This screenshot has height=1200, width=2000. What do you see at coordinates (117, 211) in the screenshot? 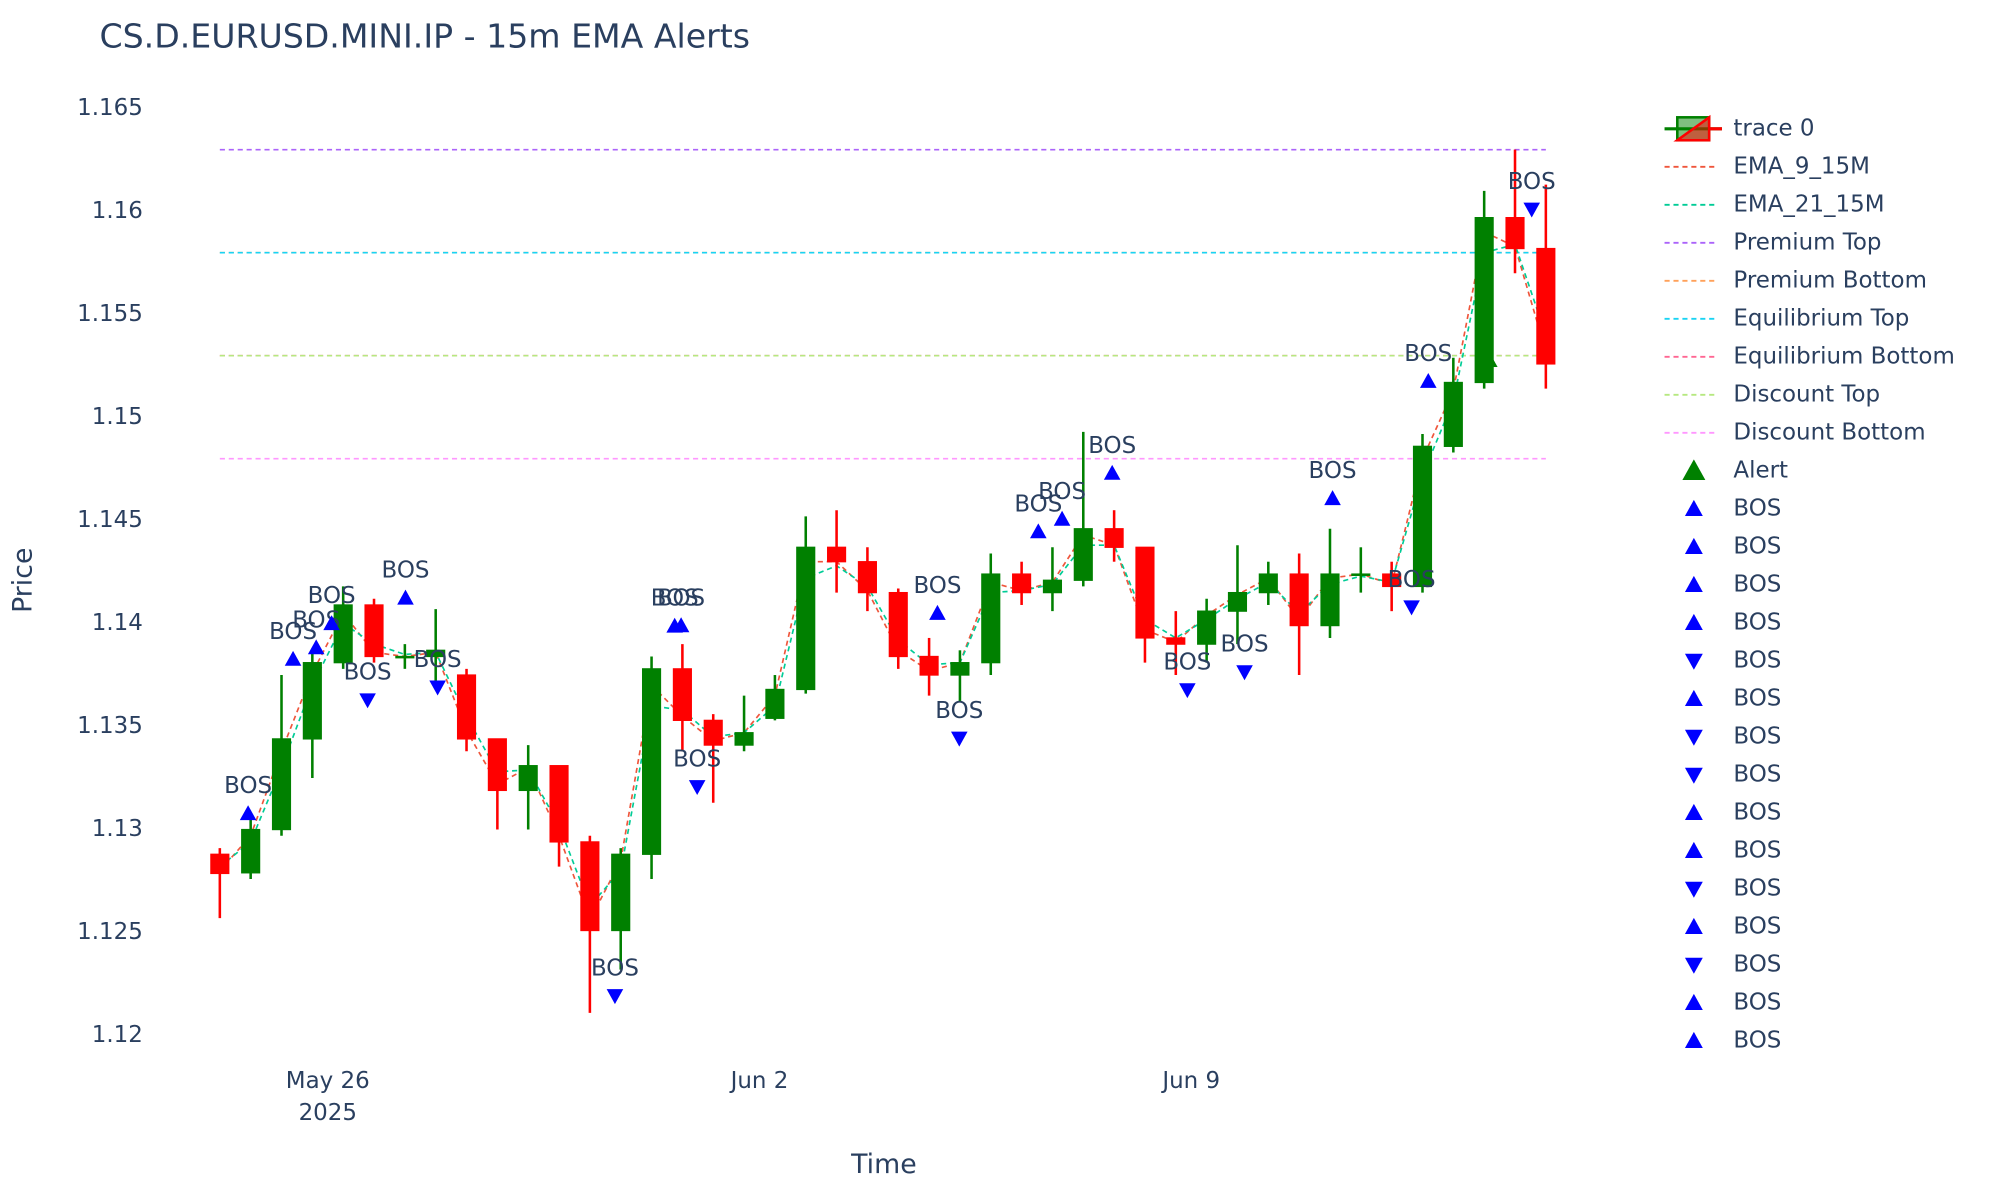
I see `y-tick-label: 1.16` at bounding box center [117, 211].